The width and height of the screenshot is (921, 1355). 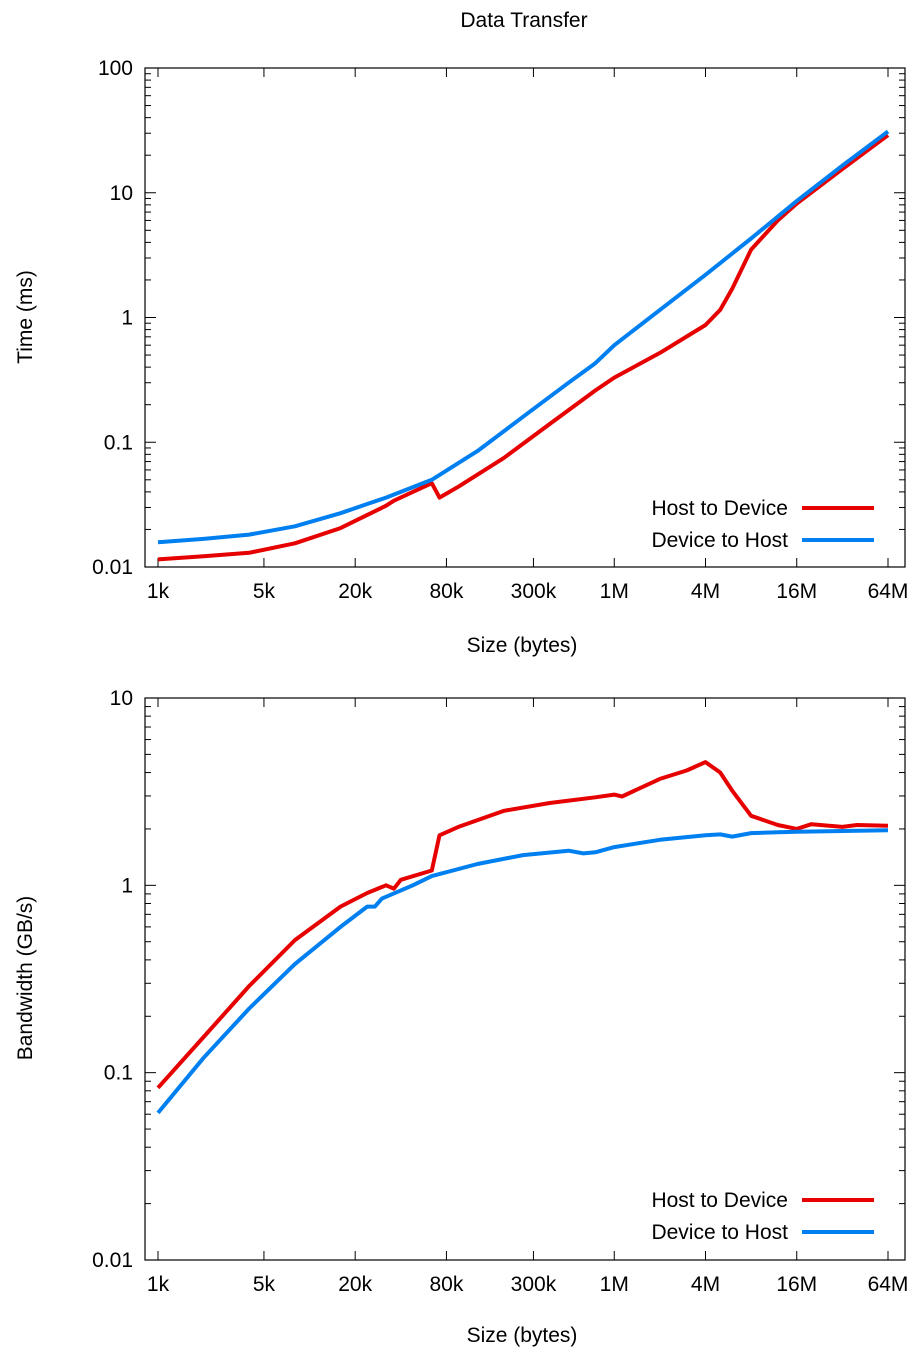 I want to click on bandwidth-chart-x-tick-label: 5k, so click(x=264, y=1284).